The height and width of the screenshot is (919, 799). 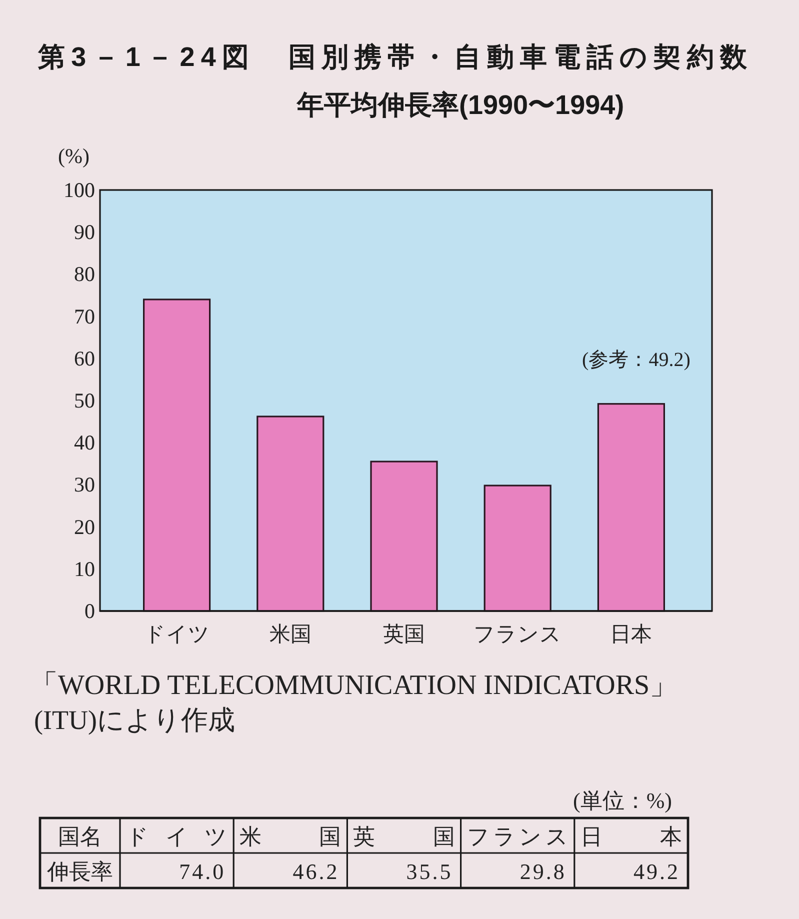 What do you see at coordinates (84, 442) in the screenshot?
I see `y-tick-label: 40` at bounding box center [84, 442].